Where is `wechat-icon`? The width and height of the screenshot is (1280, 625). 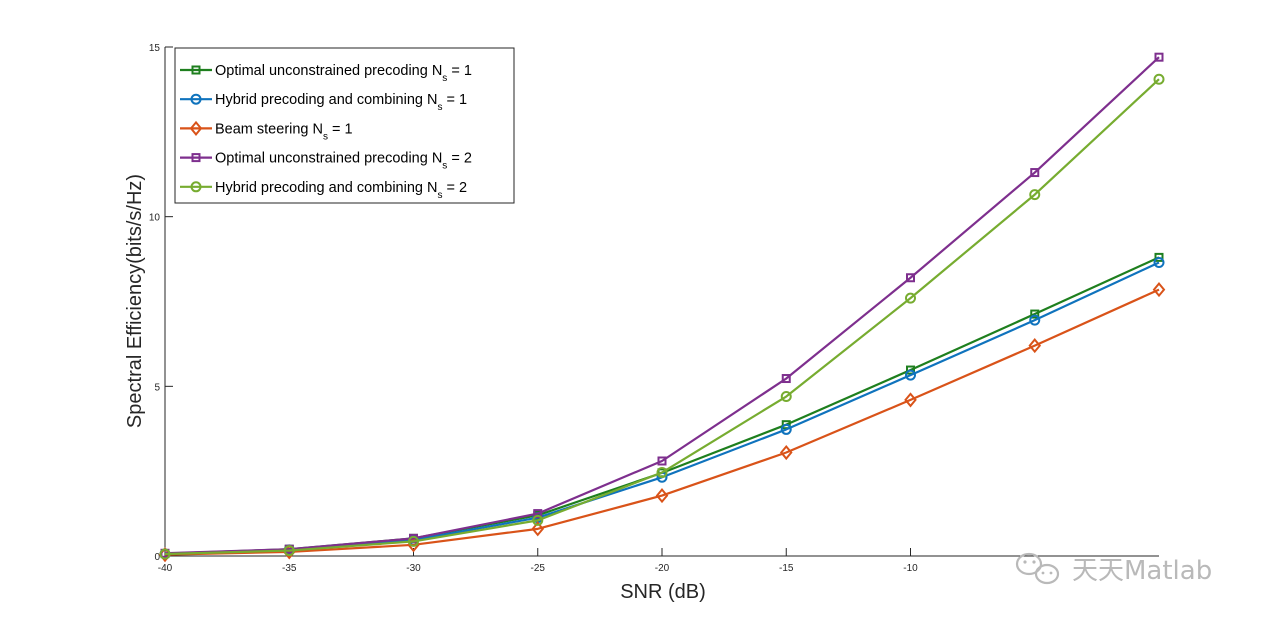 wechat-icon is located at coordinates (1037, 568).